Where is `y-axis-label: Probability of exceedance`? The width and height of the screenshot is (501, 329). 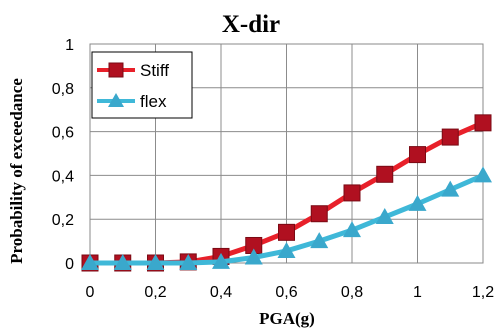
y-axis-label: Probability of exceedance is located at coordinates (16, 171).